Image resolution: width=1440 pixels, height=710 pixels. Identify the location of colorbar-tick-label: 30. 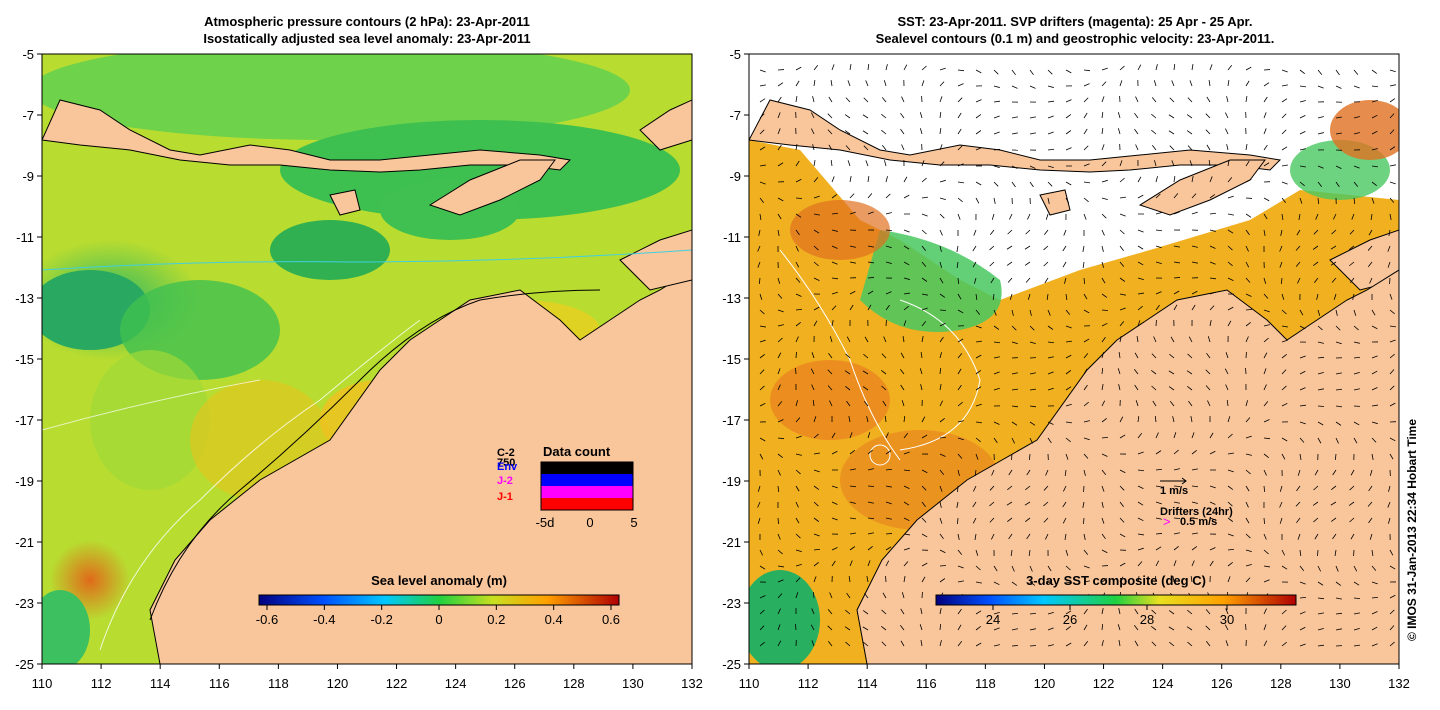
(1227, 619).